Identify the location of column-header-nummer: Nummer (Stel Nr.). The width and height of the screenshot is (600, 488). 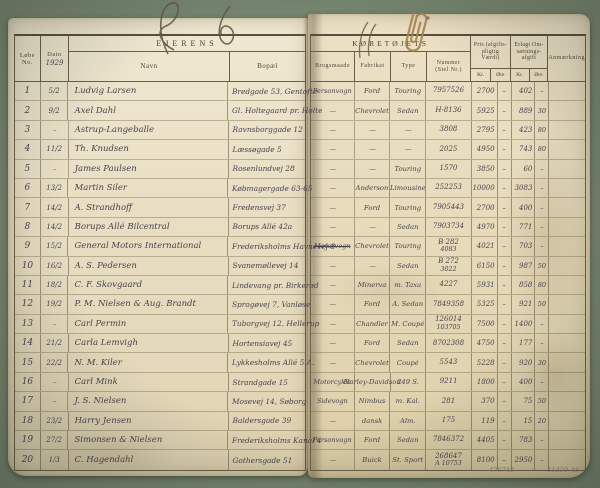
(448, 66).